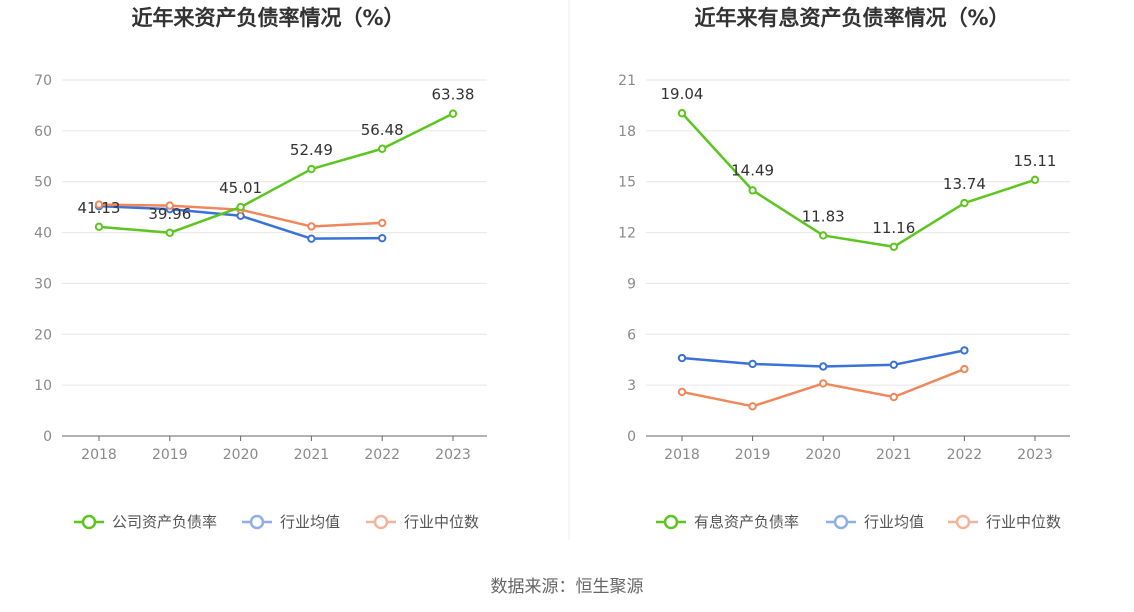 The width and height of the screenshot is (1134, 612). I want to click on y-tick-label: 18, so click(627, 132).